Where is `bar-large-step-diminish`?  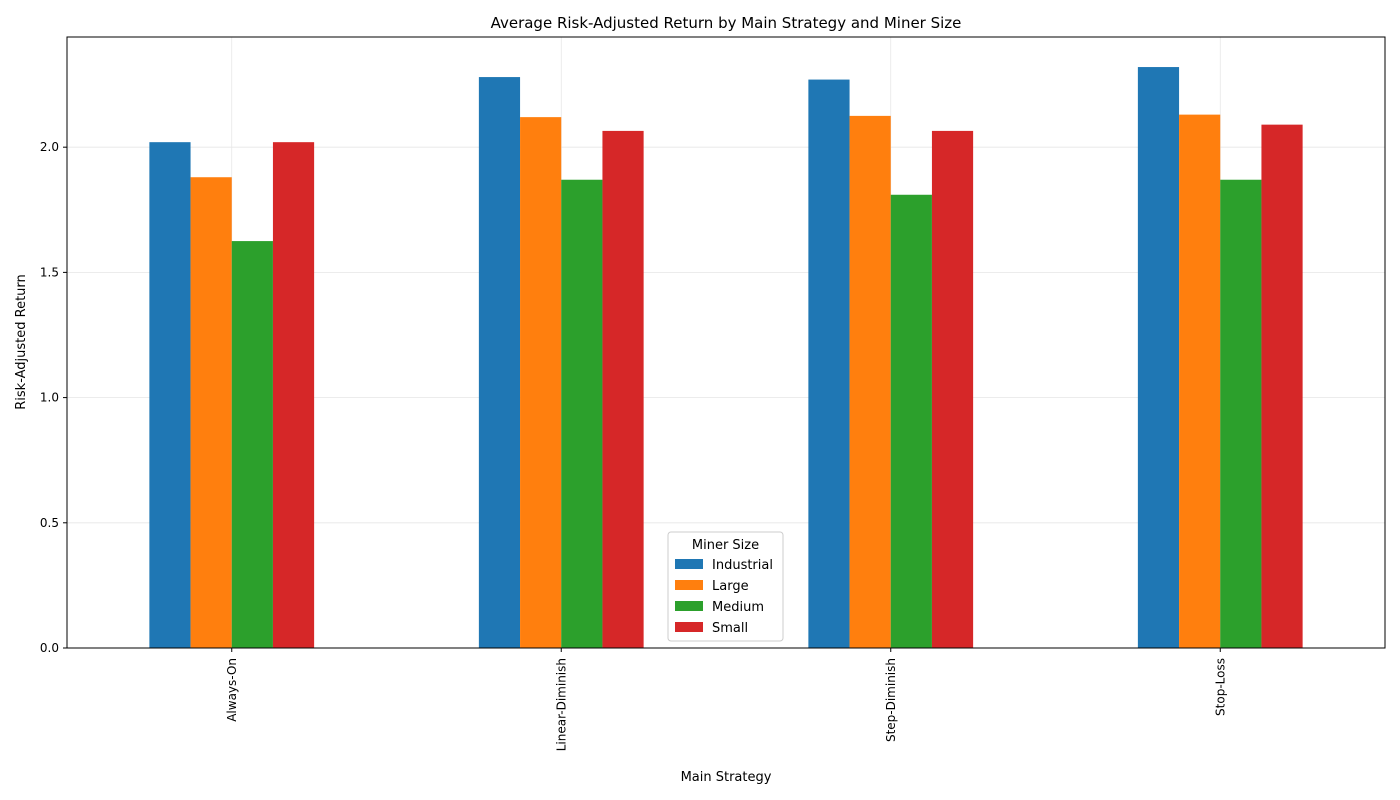
bar-large-step-diminish is located at coordinates (870, 382).